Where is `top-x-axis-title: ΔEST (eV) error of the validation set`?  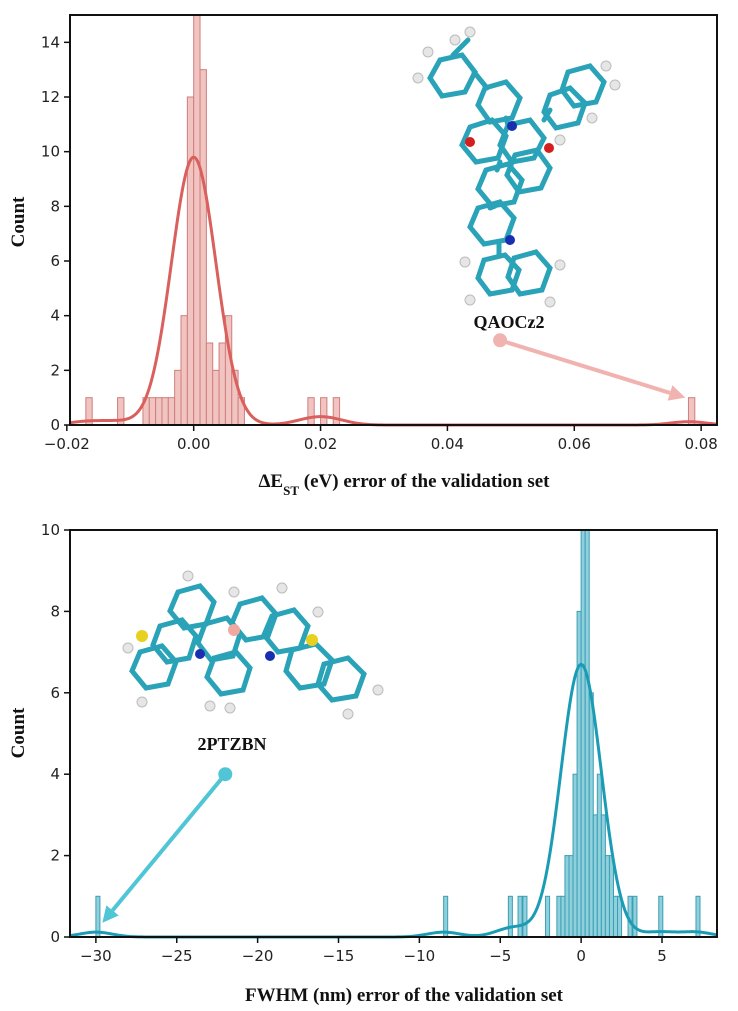
top-x-axis-title: ΔEST (eV) error of the validation set is located at coordinates (405, 484).